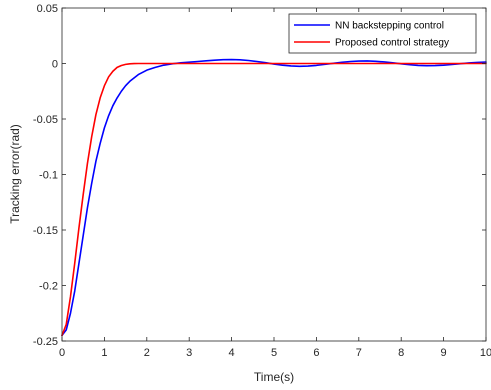  Describe the element at coordinates (274, 353) in the screenshot. I see `x-tick-label: 5` at that location.